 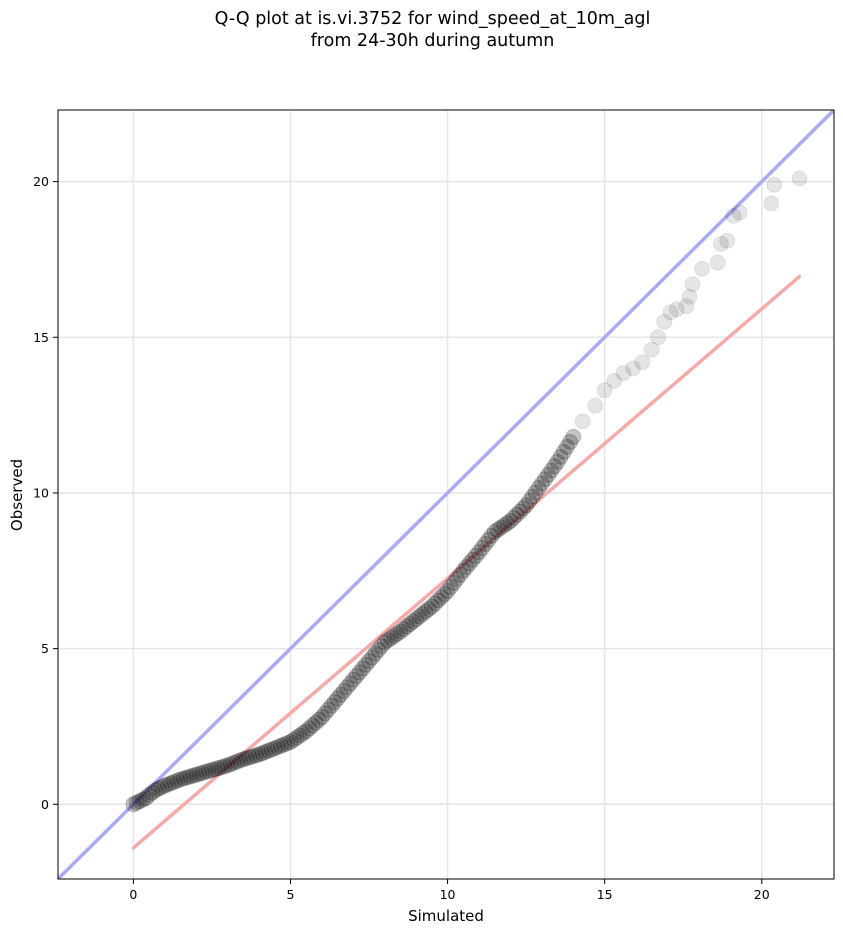 I want to click on x-tick-label: 0, so click(x=133, y=894).